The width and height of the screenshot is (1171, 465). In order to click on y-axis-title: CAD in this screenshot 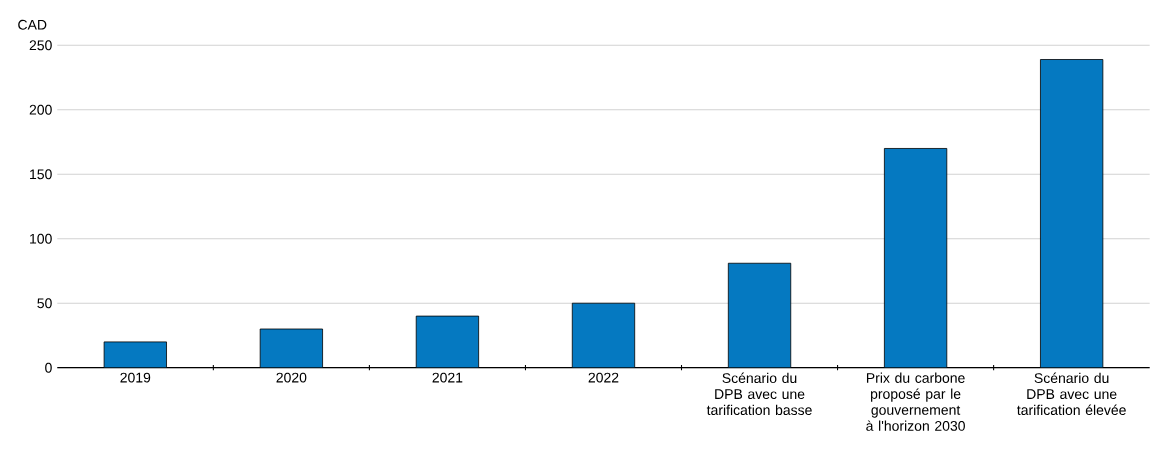, I will do `click(32, 24)`.